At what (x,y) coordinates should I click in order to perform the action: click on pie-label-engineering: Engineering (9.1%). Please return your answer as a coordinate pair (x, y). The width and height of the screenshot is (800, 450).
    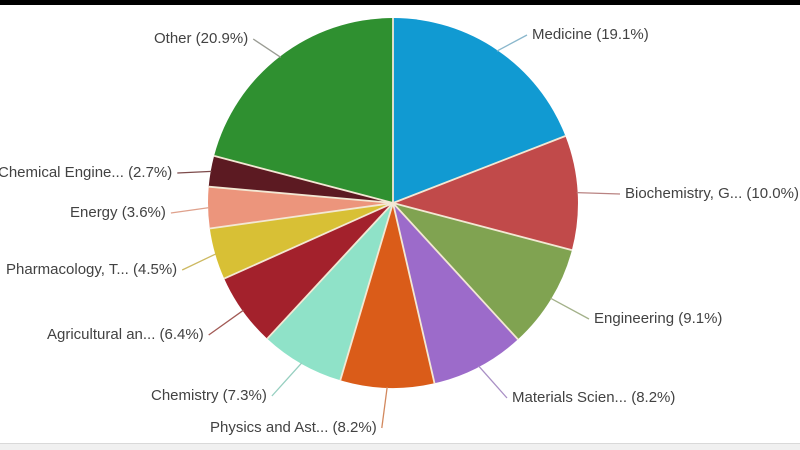
    Looking at the image, I should click on (658, 318).